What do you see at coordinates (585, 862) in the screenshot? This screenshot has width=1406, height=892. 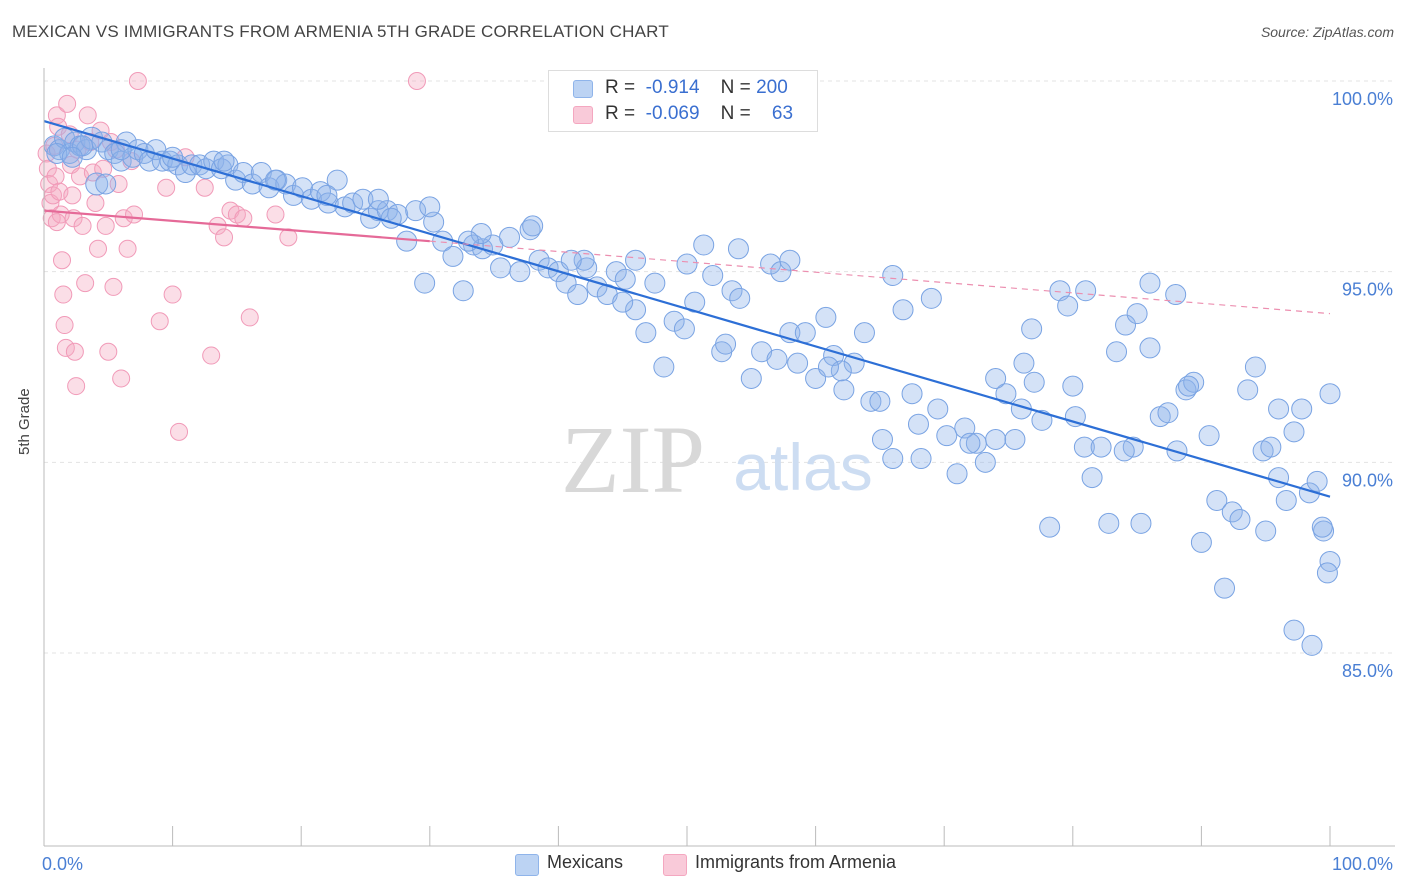 I see `legend-label-mexicans: Mexicans` at bounding box center [585, 862].